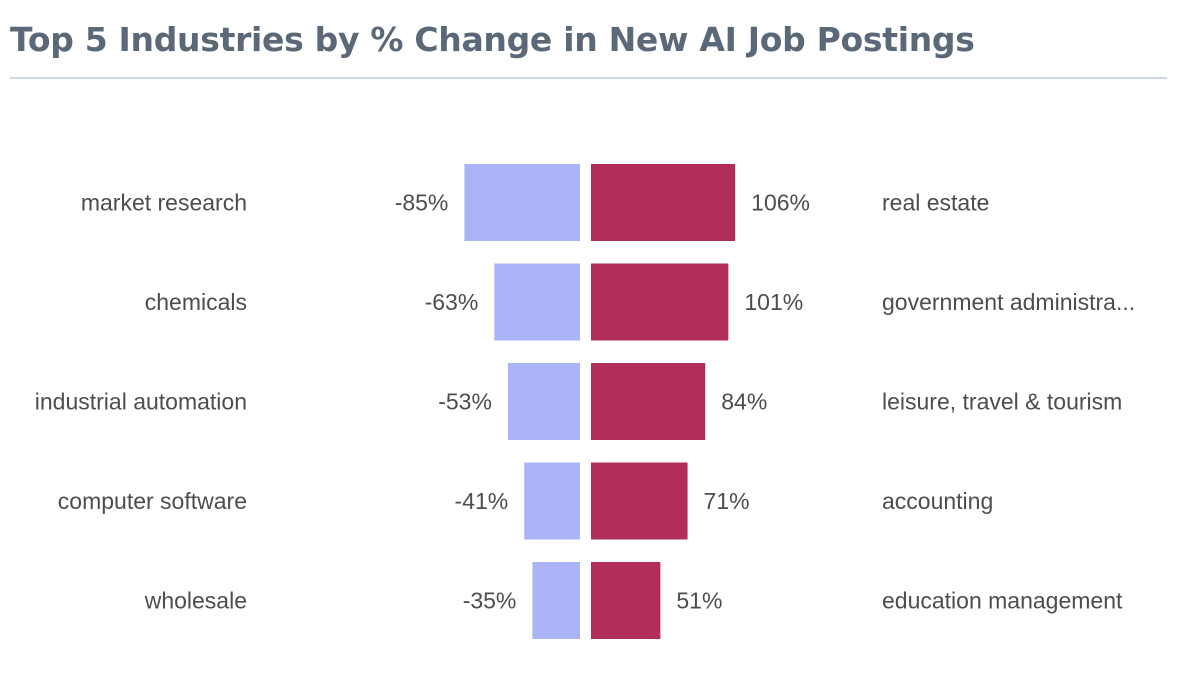 Image resolution: width=1180 pixels, height=686 pixels. What do you see at coordinates (1002, 402) in the screenshot?
I see `right-category-label-2: leisure, travel & tourism` at bounding box center [1002, 402].